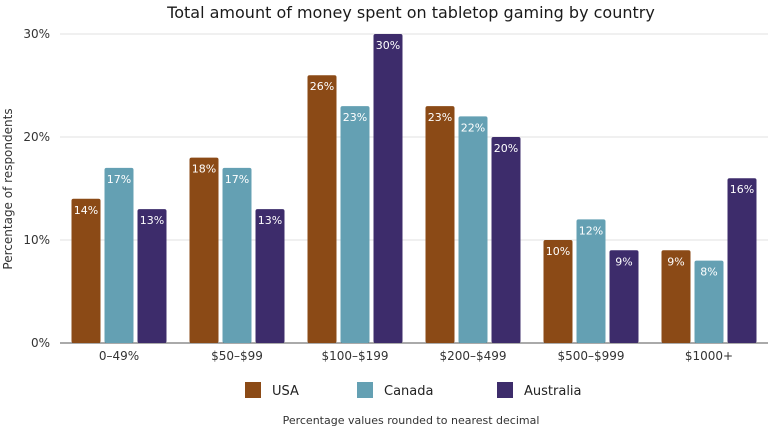 The image size is (768, 433). I want to click on x-tick-label: $100–$199, so click(354, 356).